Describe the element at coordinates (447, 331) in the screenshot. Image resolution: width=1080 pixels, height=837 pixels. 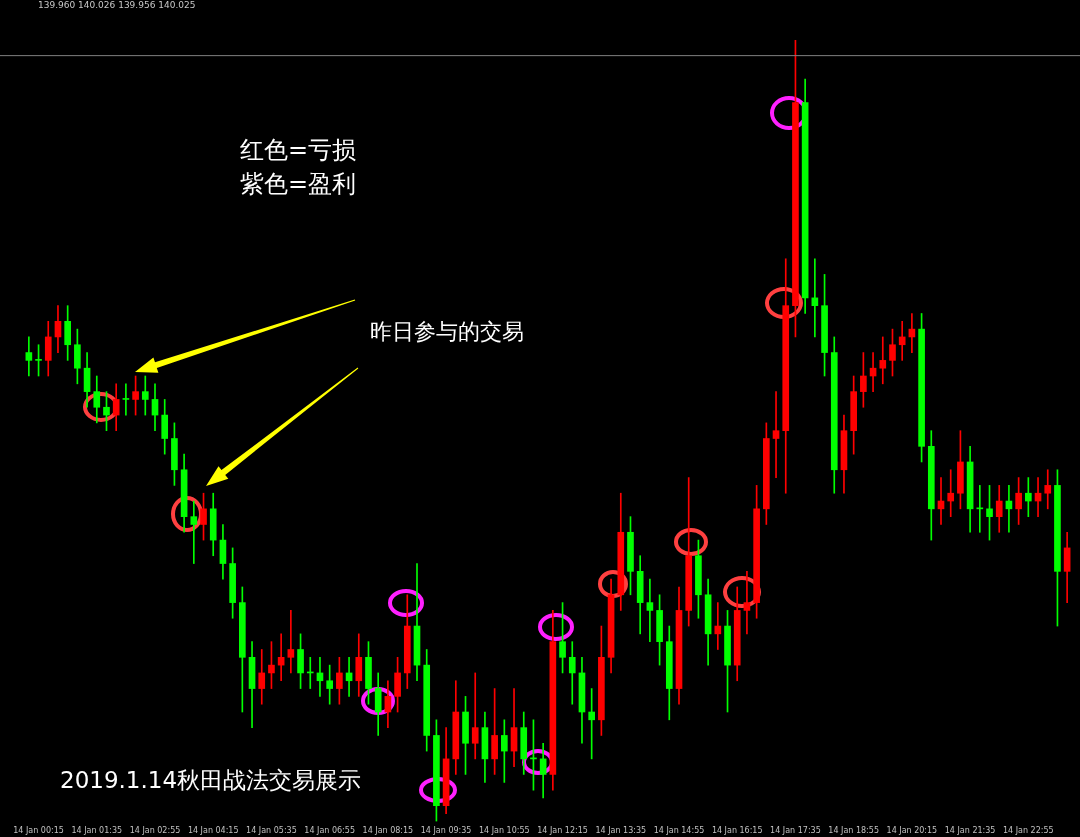
I see `annotation: 昨日参与的交易` at that location.